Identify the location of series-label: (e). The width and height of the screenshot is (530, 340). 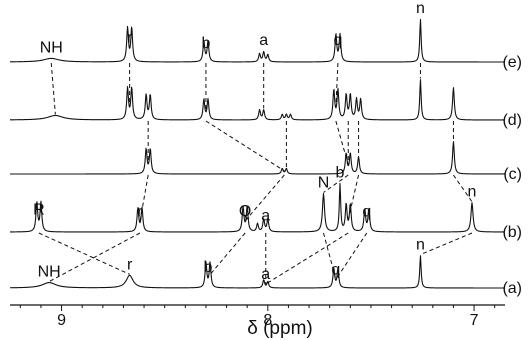
(512, 62).